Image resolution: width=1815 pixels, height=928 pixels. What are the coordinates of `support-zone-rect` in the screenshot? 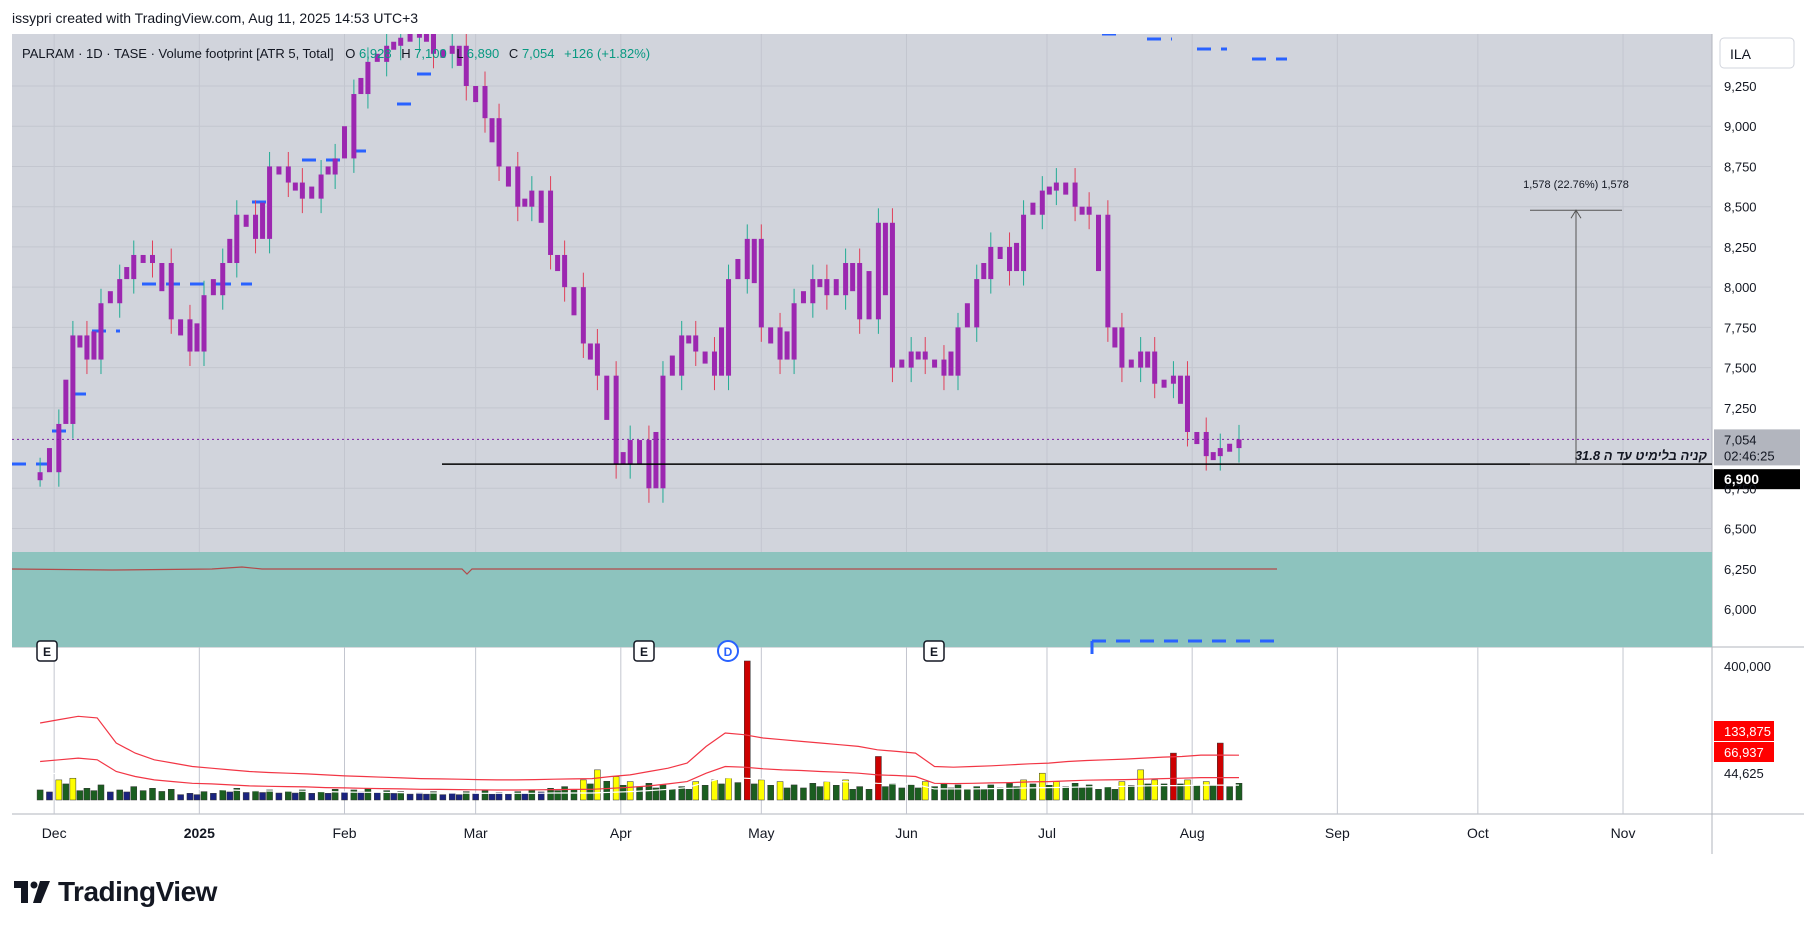 It's located at (862, 599).